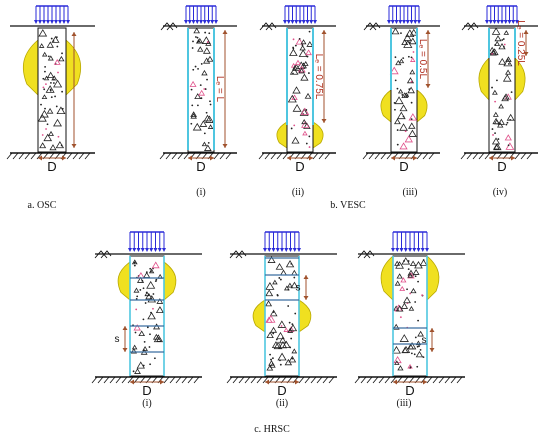 Image resolution: width=550 pixels, height=439 pixels. I want to click on bulge-right, so click(318, 135).